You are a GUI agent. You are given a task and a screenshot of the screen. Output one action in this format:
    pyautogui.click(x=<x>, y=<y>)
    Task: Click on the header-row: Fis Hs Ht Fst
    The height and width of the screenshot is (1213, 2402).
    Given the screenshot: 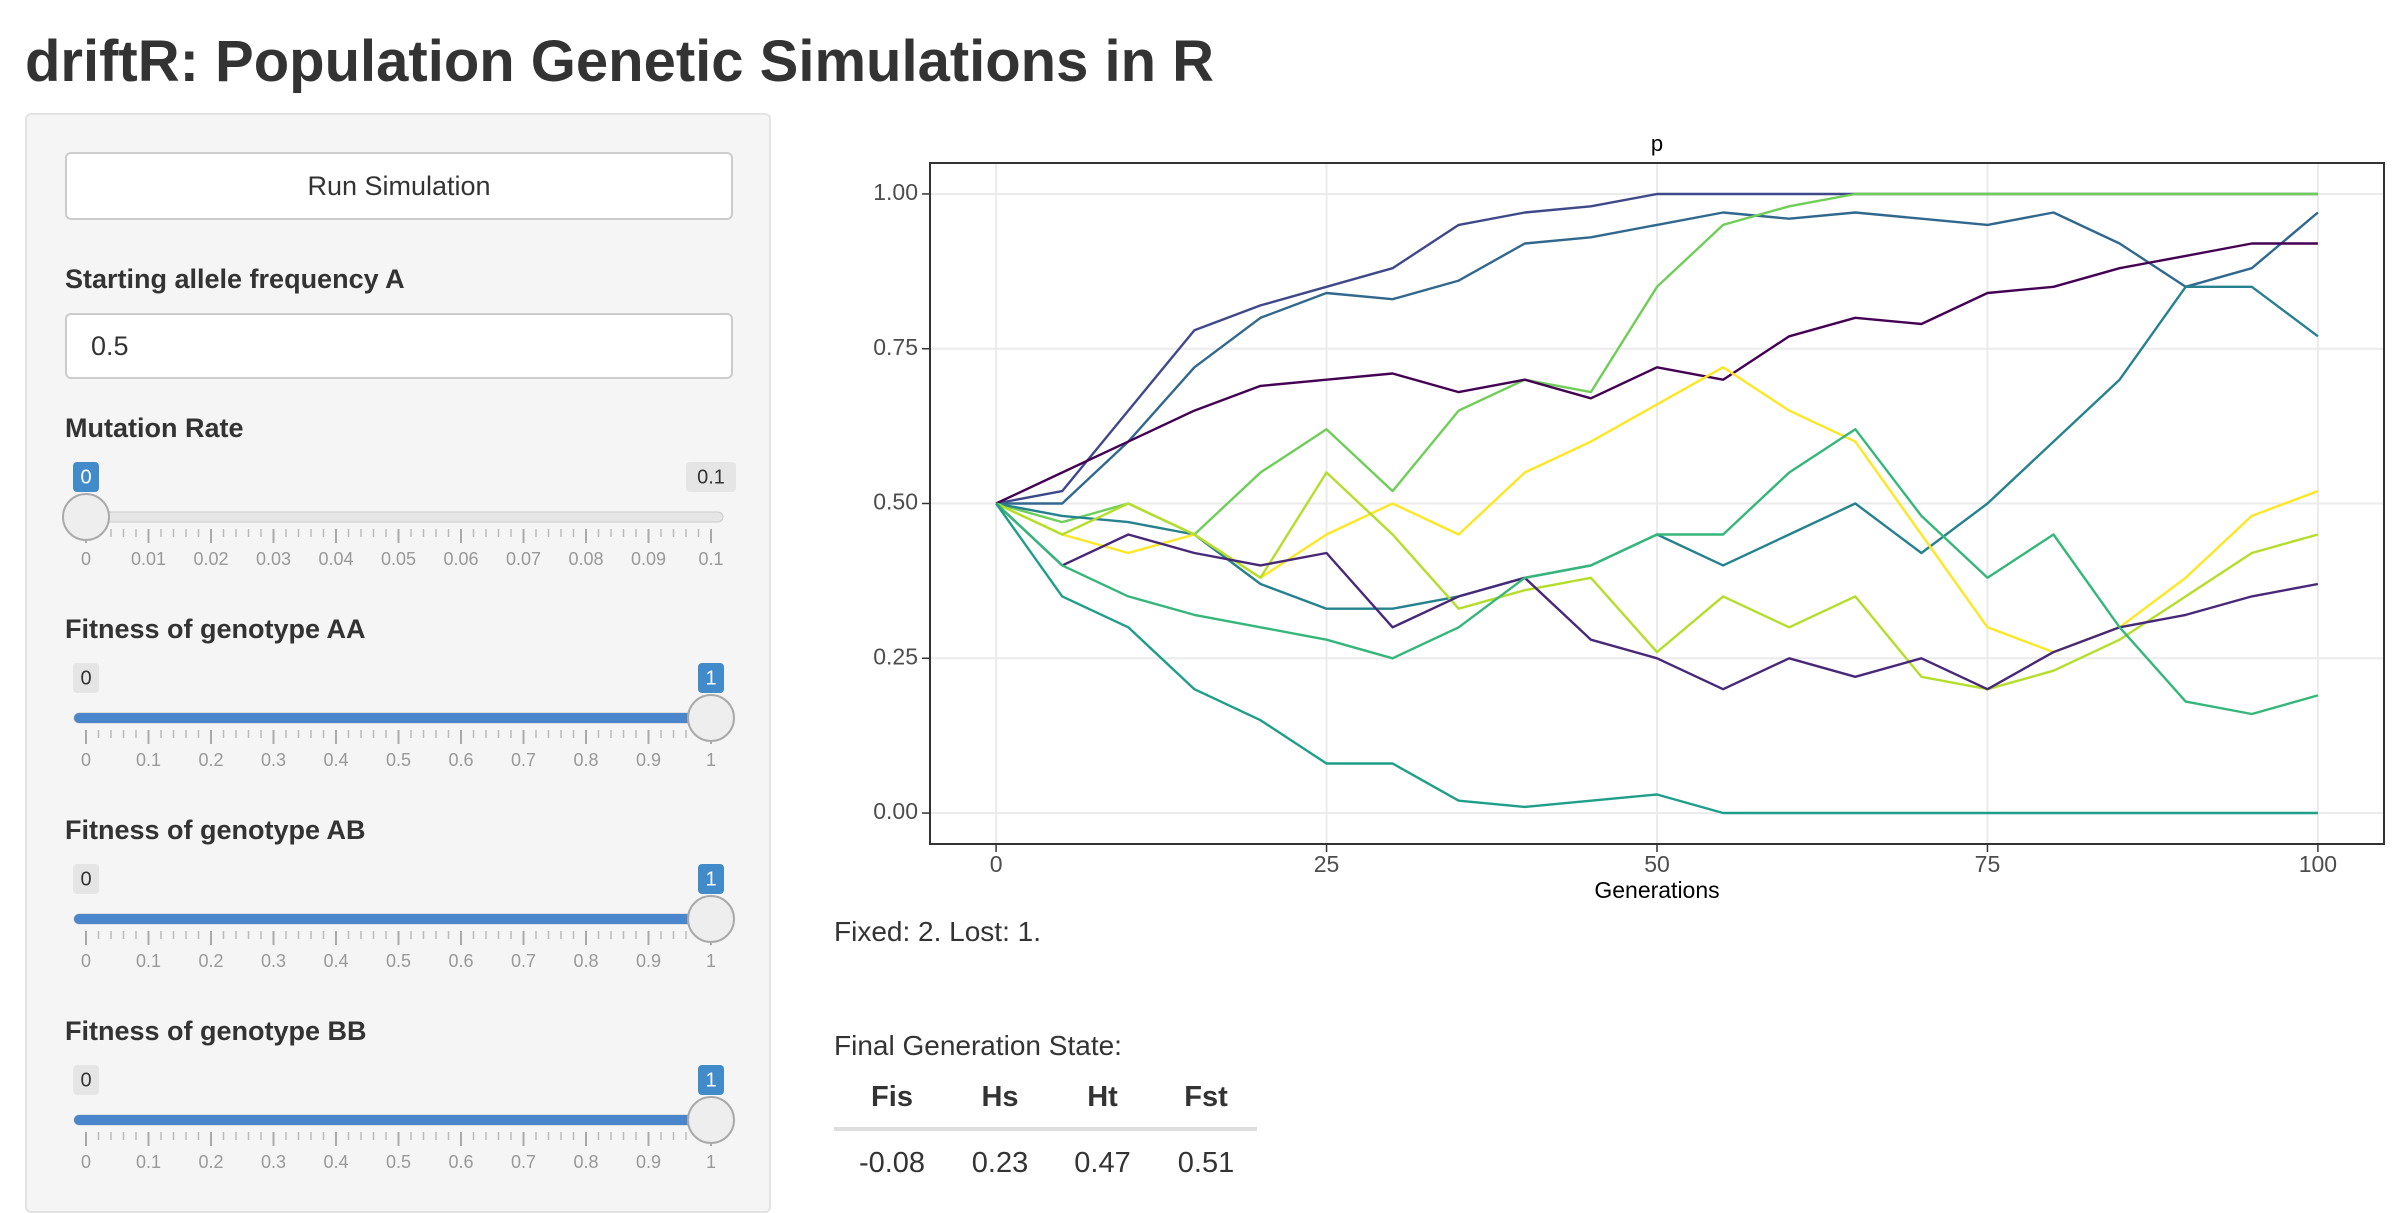 What is the action you would take?
    pyautogui.click(x=1045, y=1099)
    